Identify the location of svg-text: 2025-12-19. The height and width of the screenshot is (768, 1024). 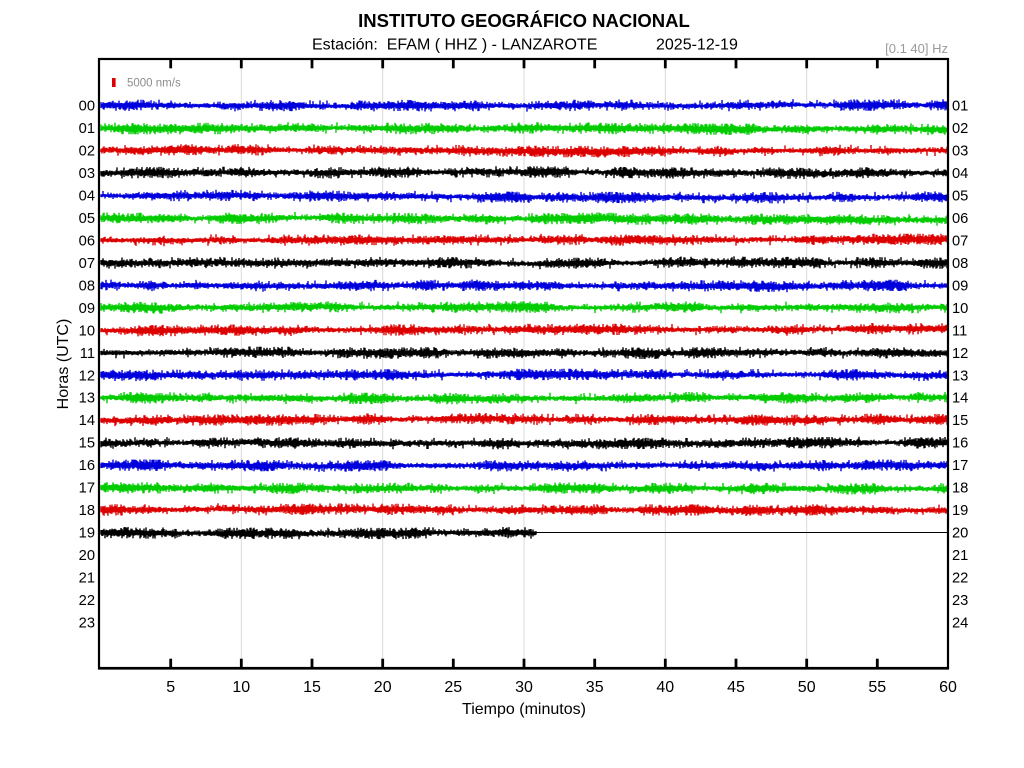
(697, 45).